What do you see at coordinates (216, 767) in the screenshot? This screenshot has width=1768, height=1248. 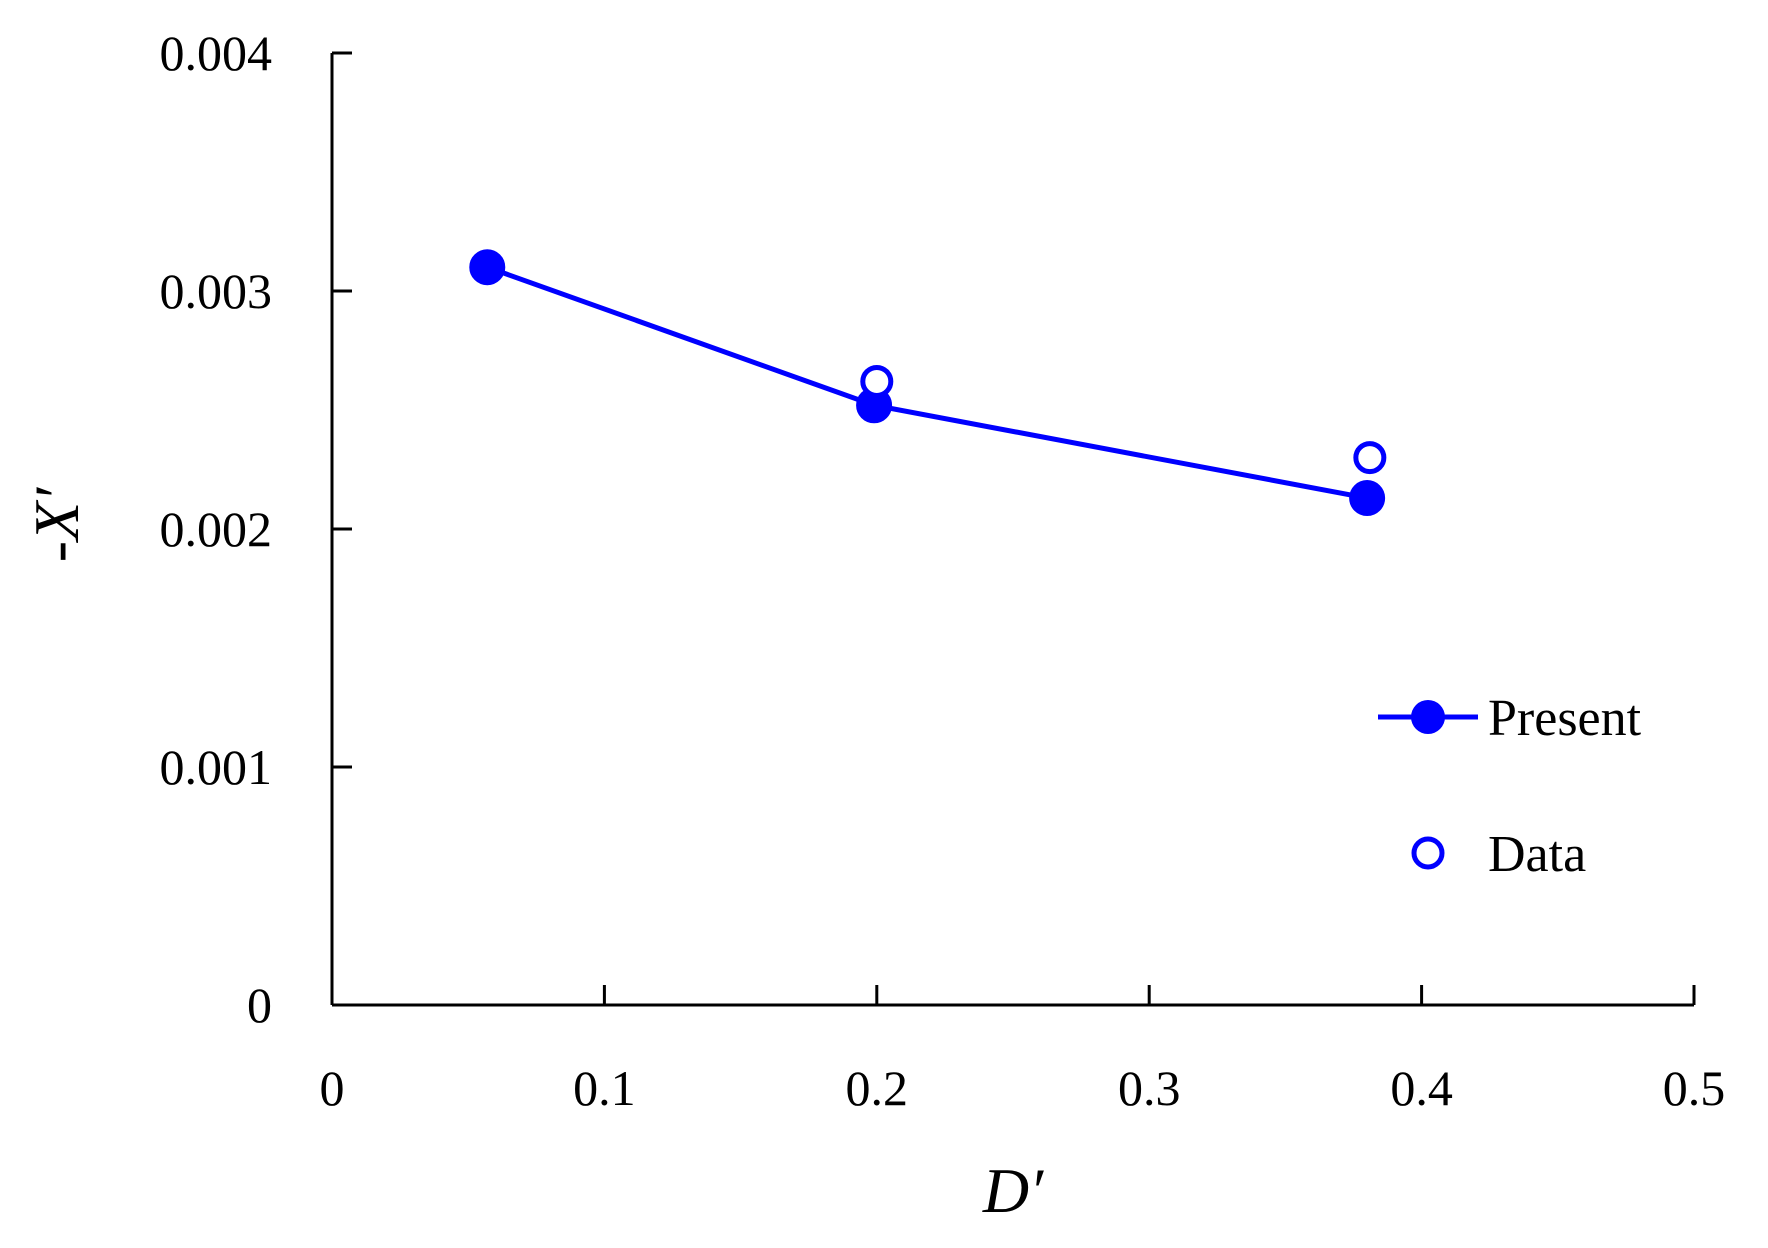 I see `y-tick-label: 0.001` at bounding box center [216, 767].